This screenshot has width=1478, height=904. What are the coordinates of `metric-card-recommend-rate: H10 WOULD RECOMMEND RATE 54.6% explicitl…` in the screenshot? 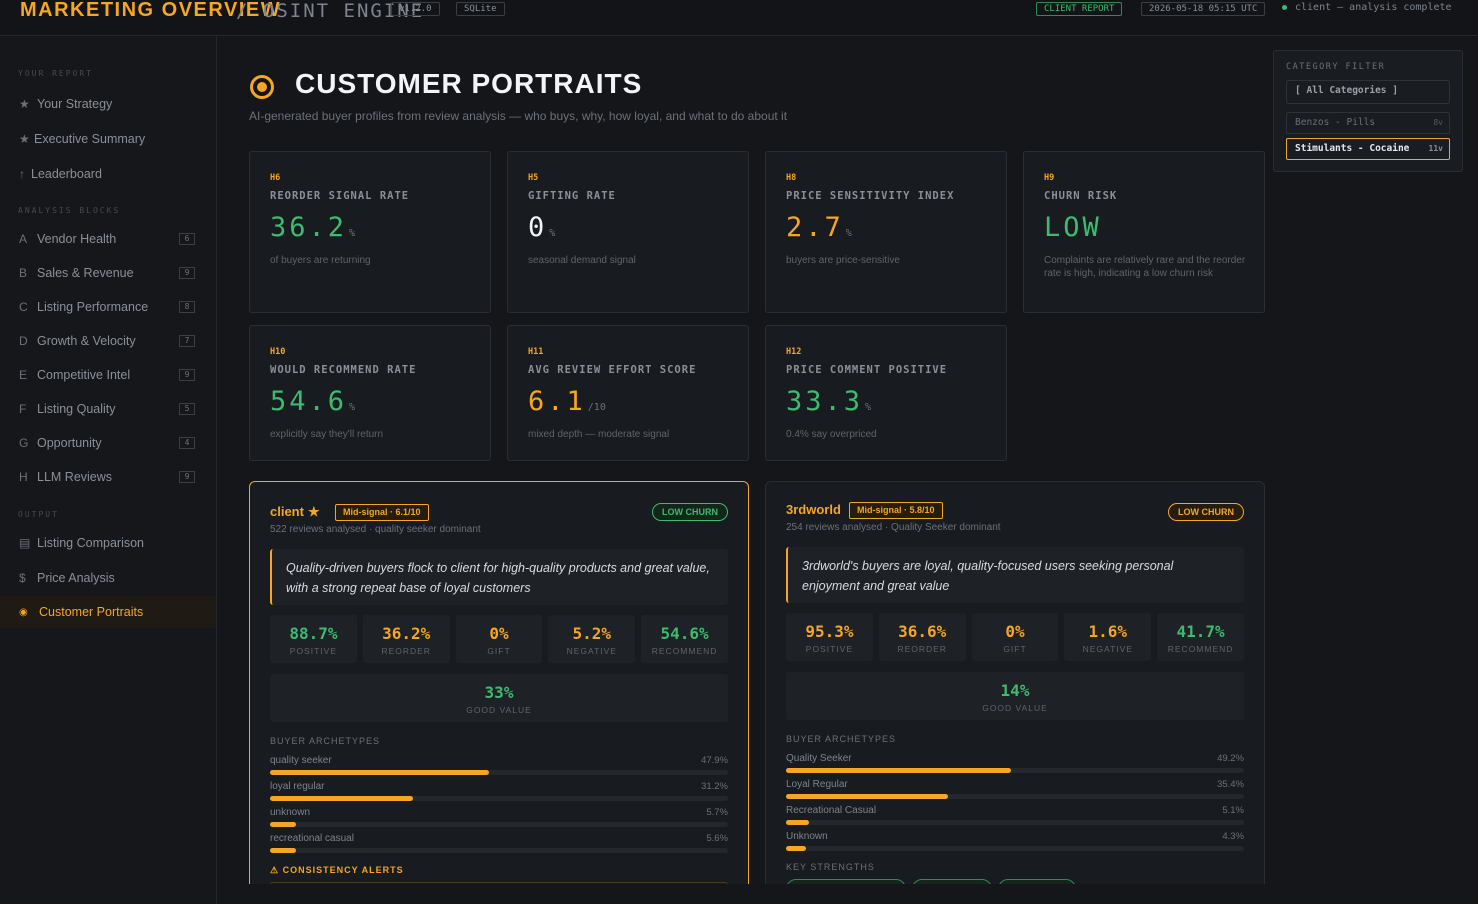 It's located at (370, 393).